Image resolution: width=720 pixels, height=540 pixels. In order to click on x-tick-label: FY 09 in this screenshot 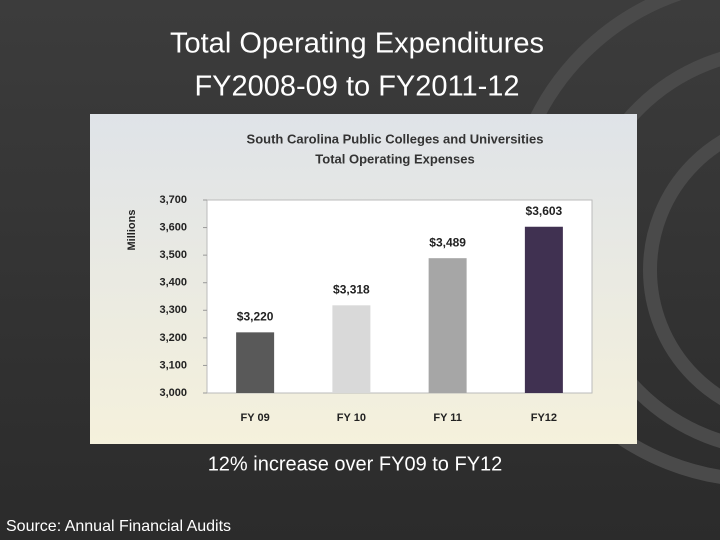, I will do `click(255, 418)`.